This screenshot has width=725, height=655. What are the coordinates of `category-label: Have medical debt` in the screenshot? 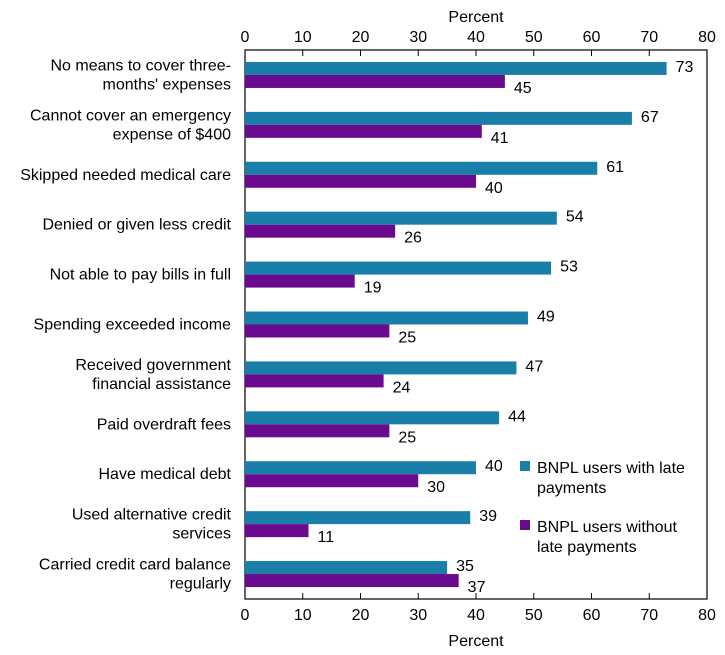 It's located at (164, 474).